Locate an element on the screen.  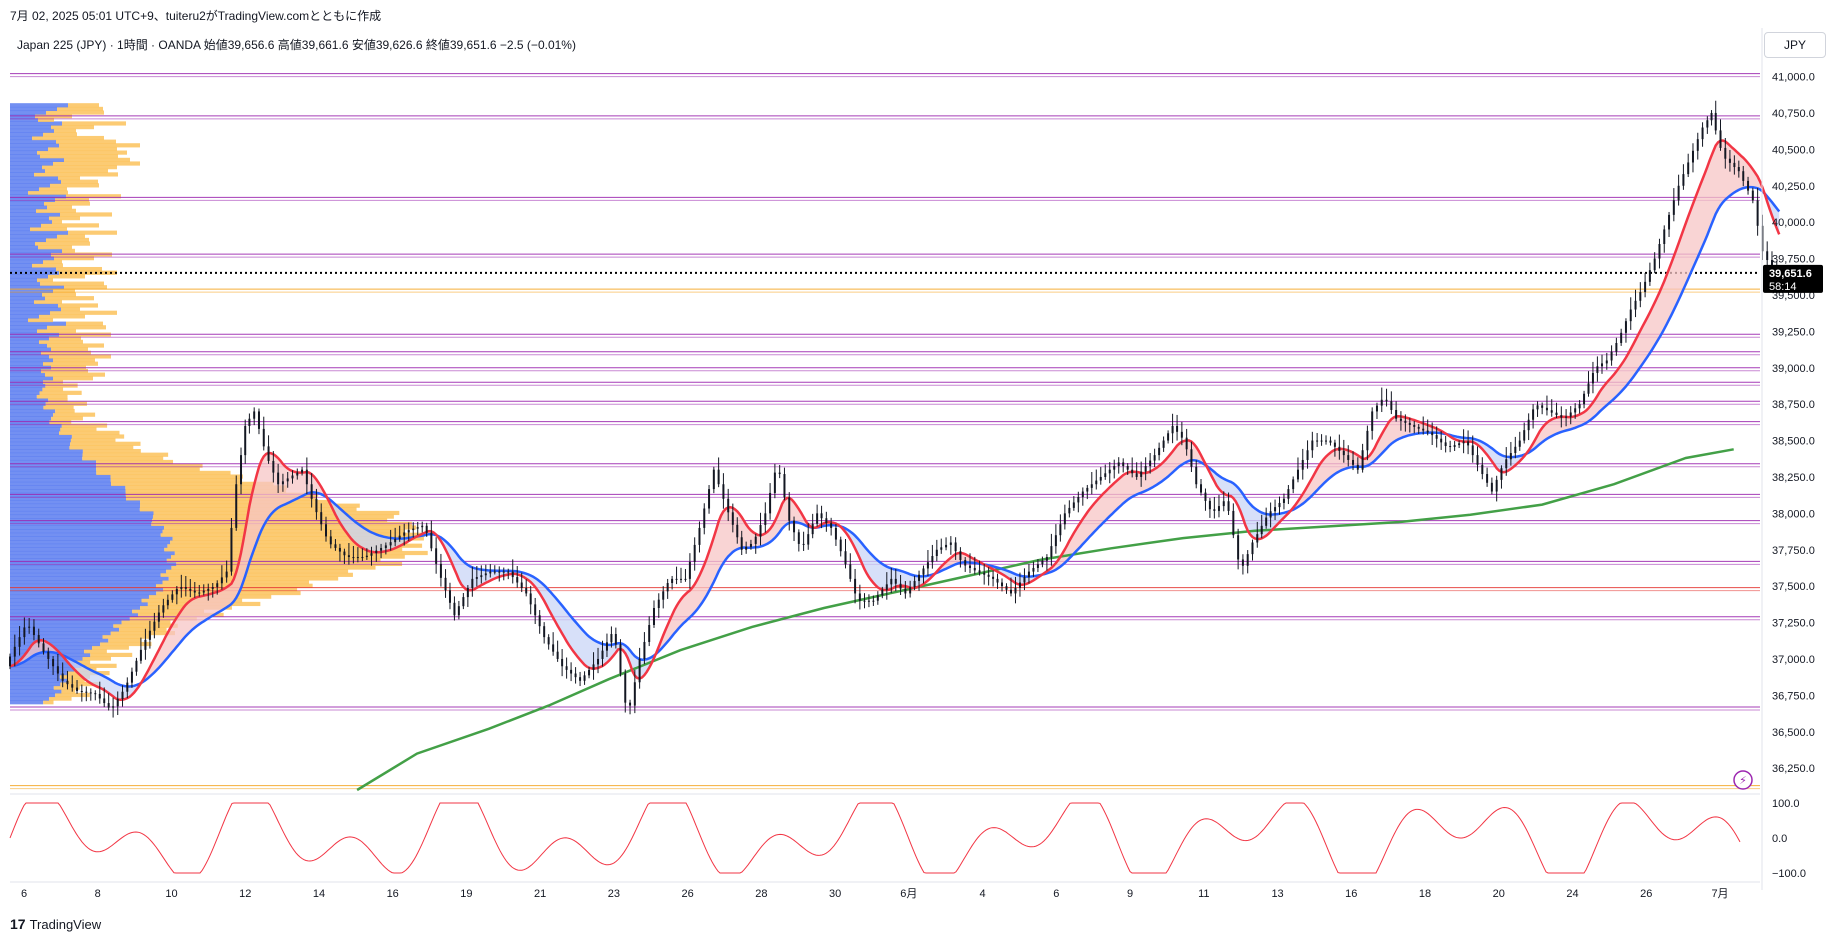
price-tick-label: 41,000.0 is located at coordinates (1793, 78).